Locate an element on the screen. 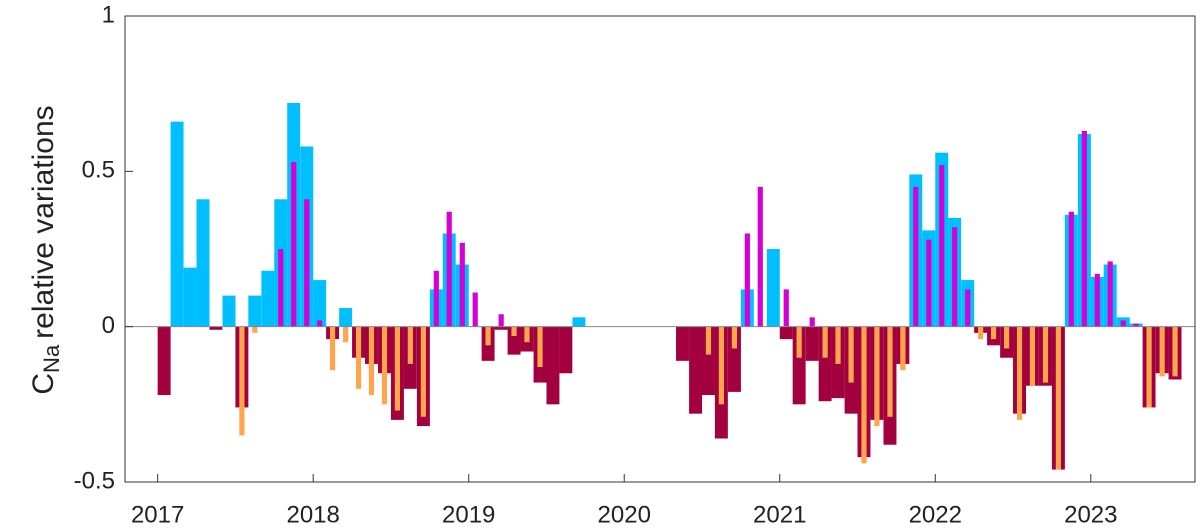  x-tick-label: 2018 is located at coordinates (312, 514).